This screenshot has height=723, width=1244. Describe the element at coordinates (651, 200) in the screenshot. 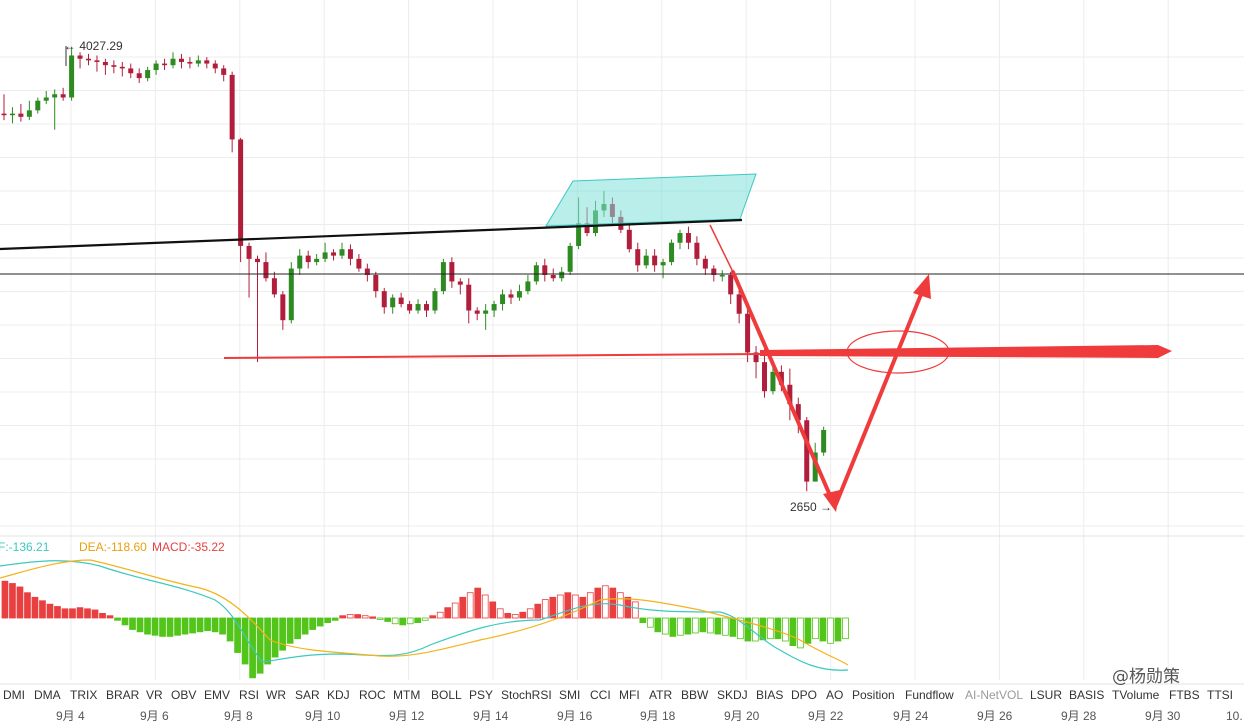

I see `price-channel` at that location.